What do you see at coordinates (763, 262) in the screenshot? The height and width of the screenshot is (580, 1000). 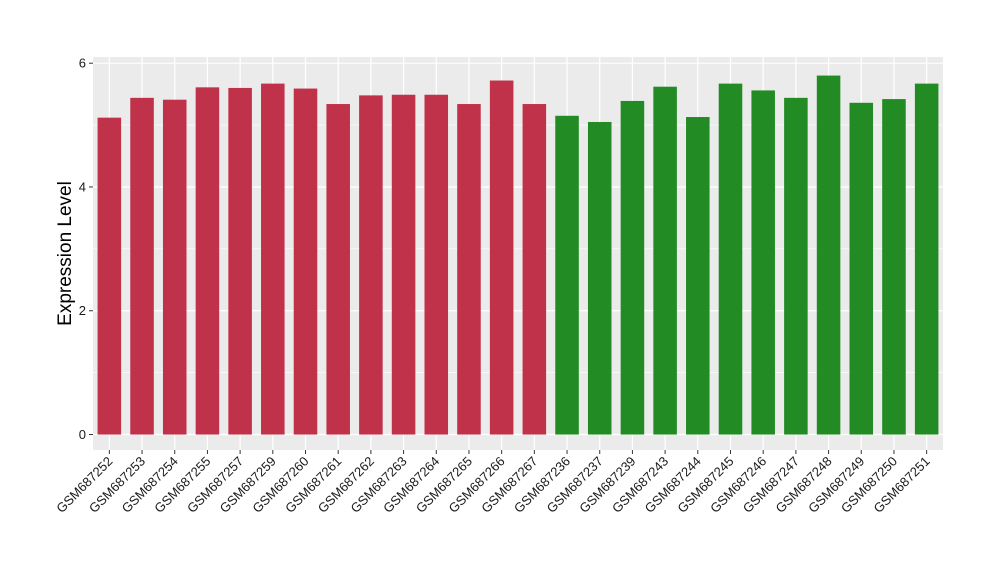 I see `bar-GSM687246` at bounding box center [763, 262].